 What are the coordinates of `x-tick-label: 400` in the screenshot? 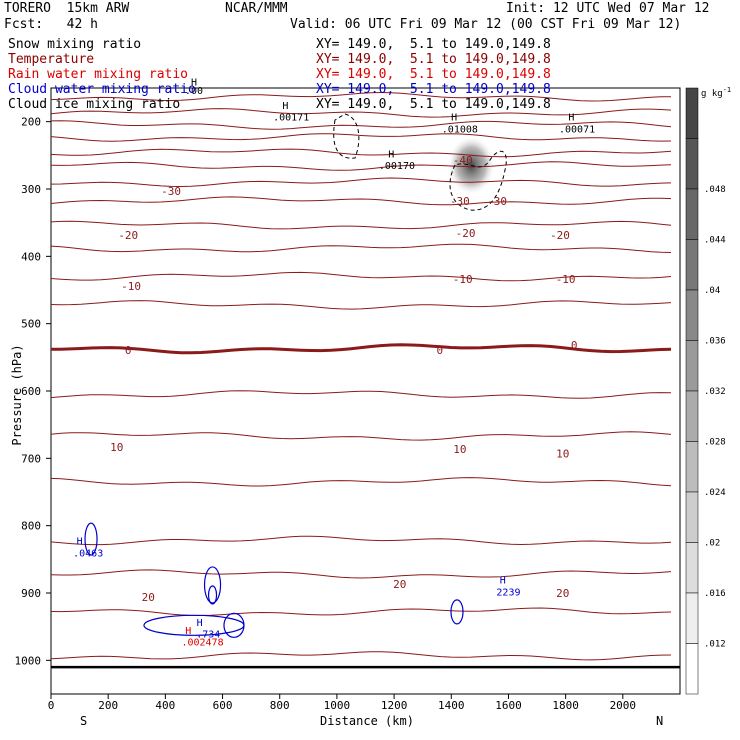 It's located at (165, 705).